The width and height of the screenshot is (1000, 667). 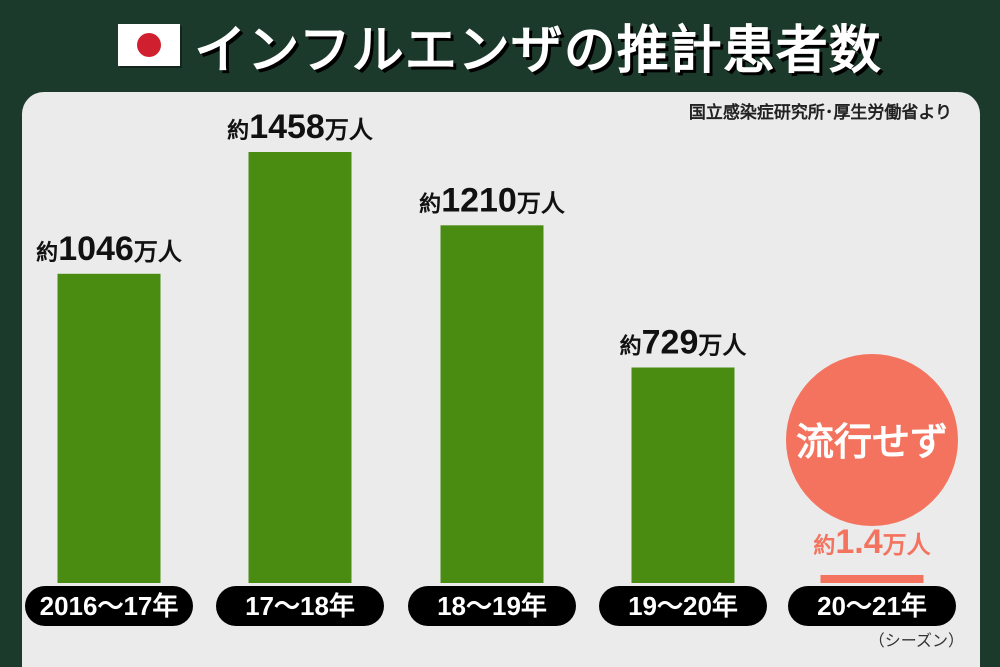 What do you see at coordinates (820, 113) in the screenshot?
I see `source-credit: 国立感染症研究所･厚生労働省より` at bounding box center [820, 113].